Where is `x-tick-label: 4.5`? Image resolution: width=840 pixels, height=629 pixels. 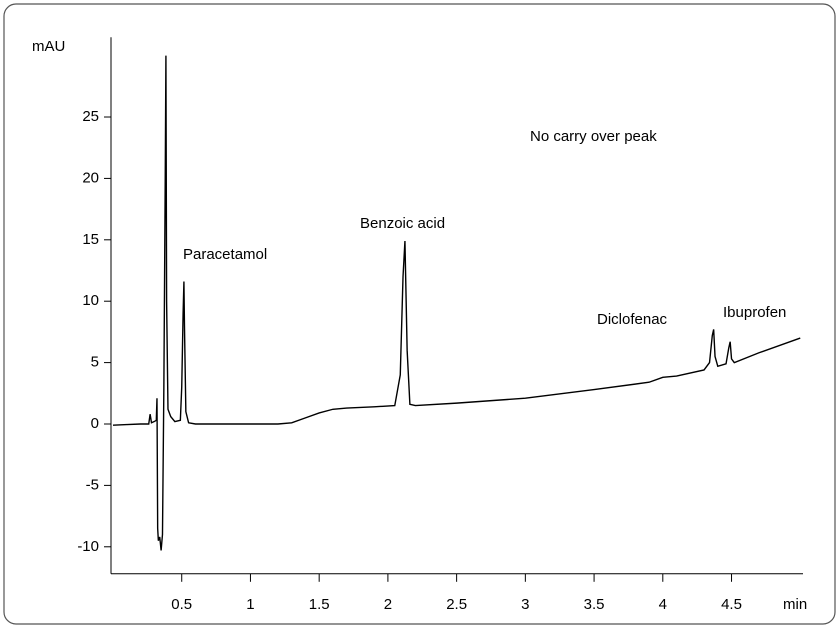 x-tick-label: 4.5 is located at coordinates (731, 604).